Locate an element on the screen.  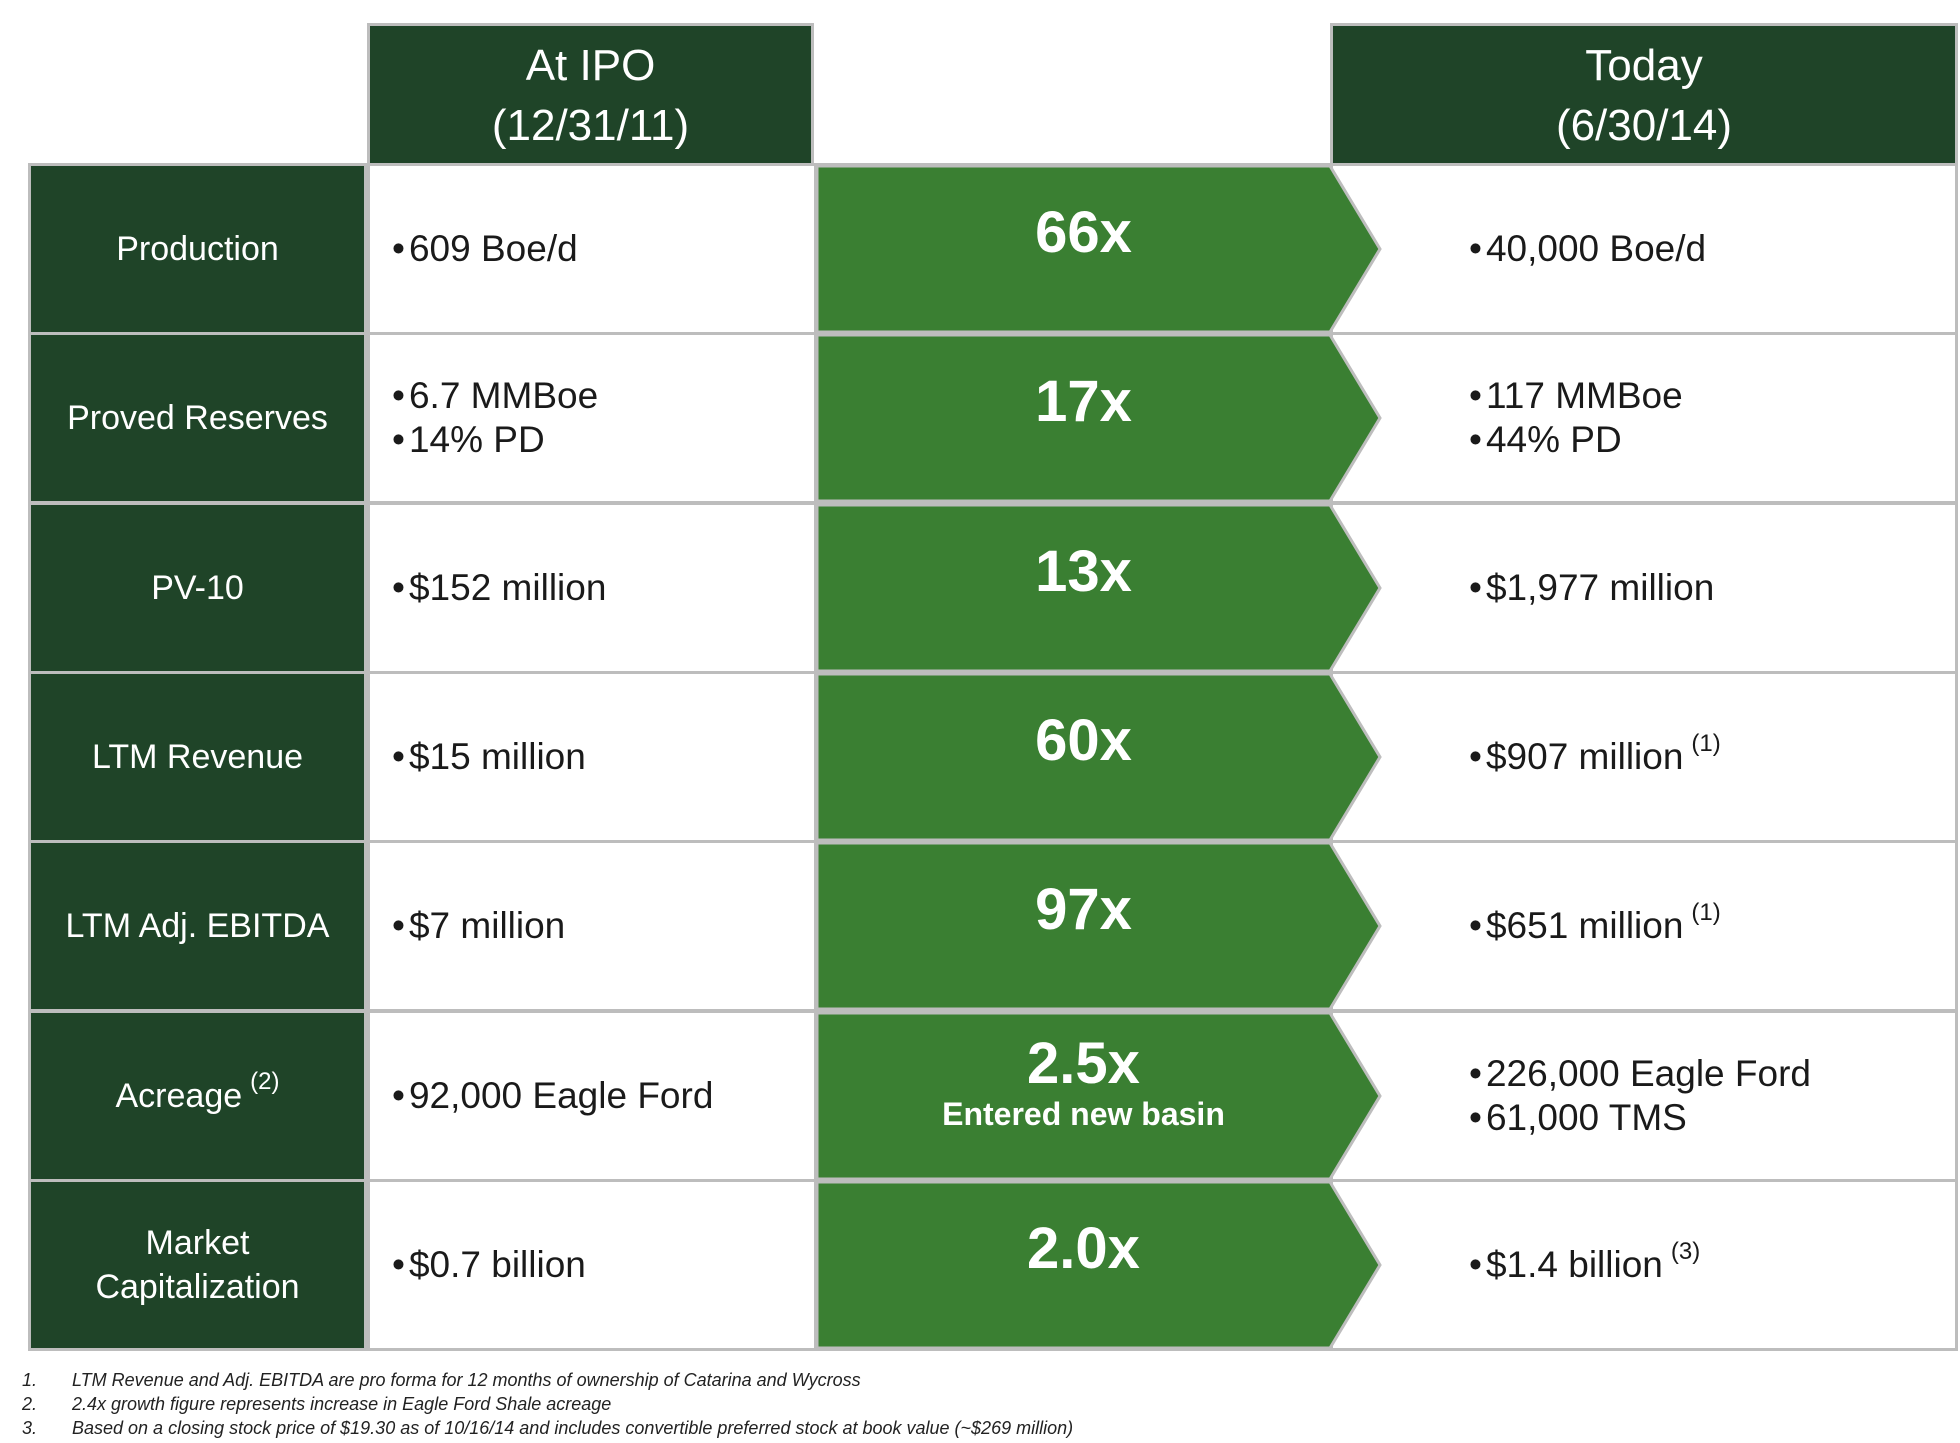
bullet-item: $651 million(1) is located at coordinates (1712, 924).